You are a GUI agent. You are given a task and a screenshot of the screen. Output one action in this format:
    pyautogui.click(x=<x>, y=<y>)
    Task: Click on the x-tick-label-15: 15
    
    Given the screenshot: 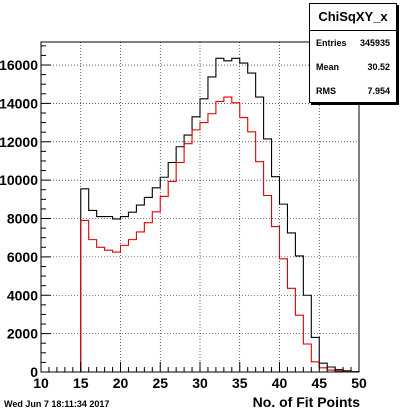 What is the action you would take?
    pyautogui.click(x=81, y=383)
    